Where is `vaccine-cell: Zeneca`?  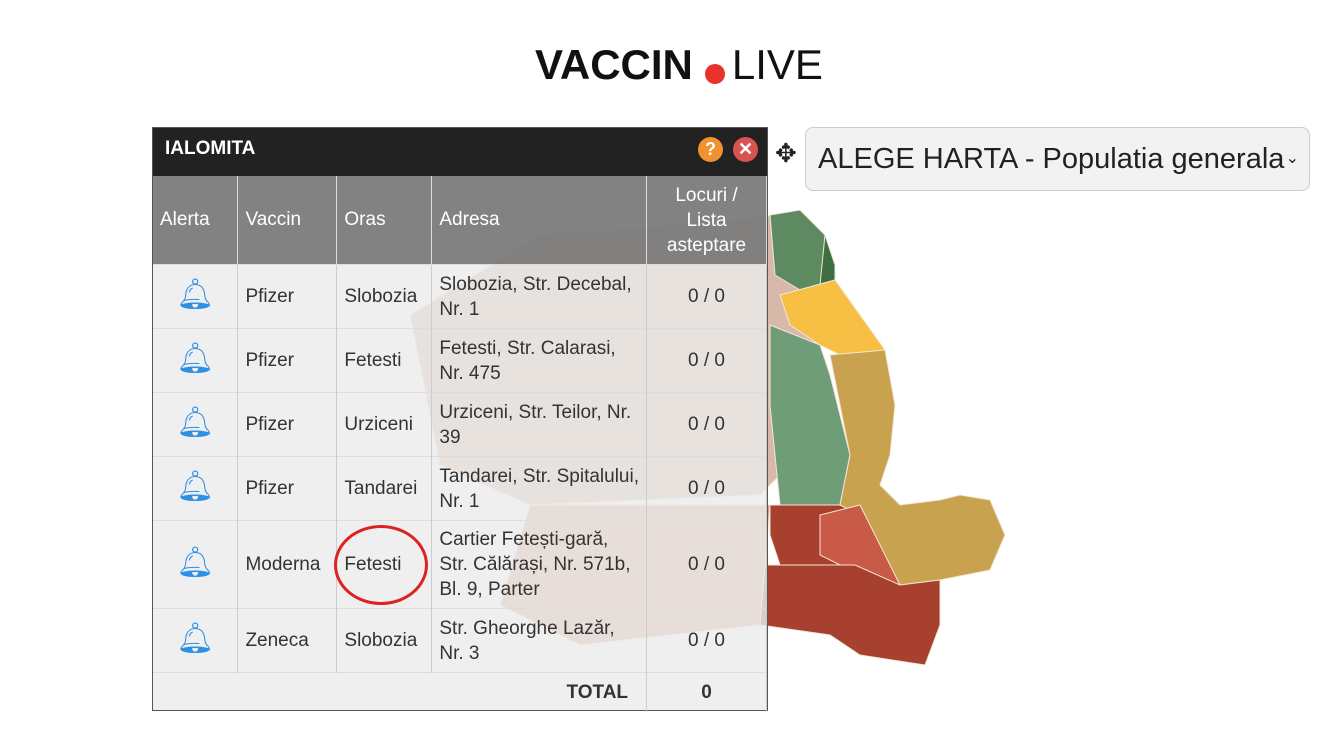 vaccine-cell: Zeneca is located at coordinates (287, 640).